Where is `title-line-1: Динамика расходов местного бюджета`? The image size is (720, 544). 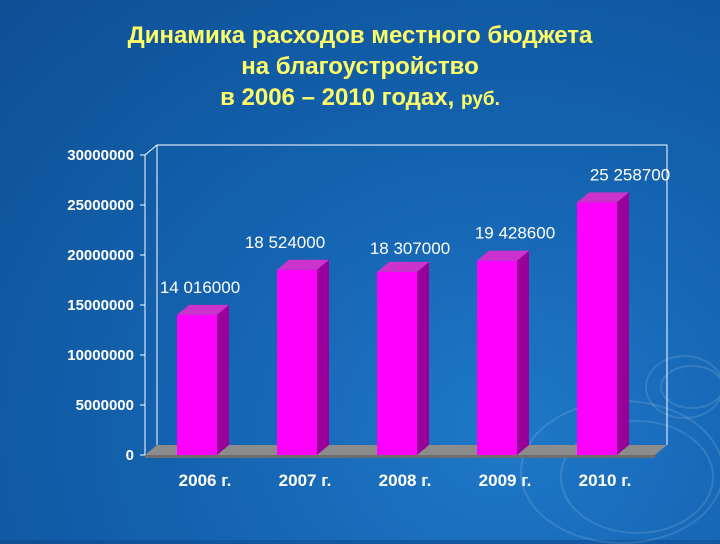
title-line-1: Динамика расходов местного бюджета is located at coordinates (360, 35).